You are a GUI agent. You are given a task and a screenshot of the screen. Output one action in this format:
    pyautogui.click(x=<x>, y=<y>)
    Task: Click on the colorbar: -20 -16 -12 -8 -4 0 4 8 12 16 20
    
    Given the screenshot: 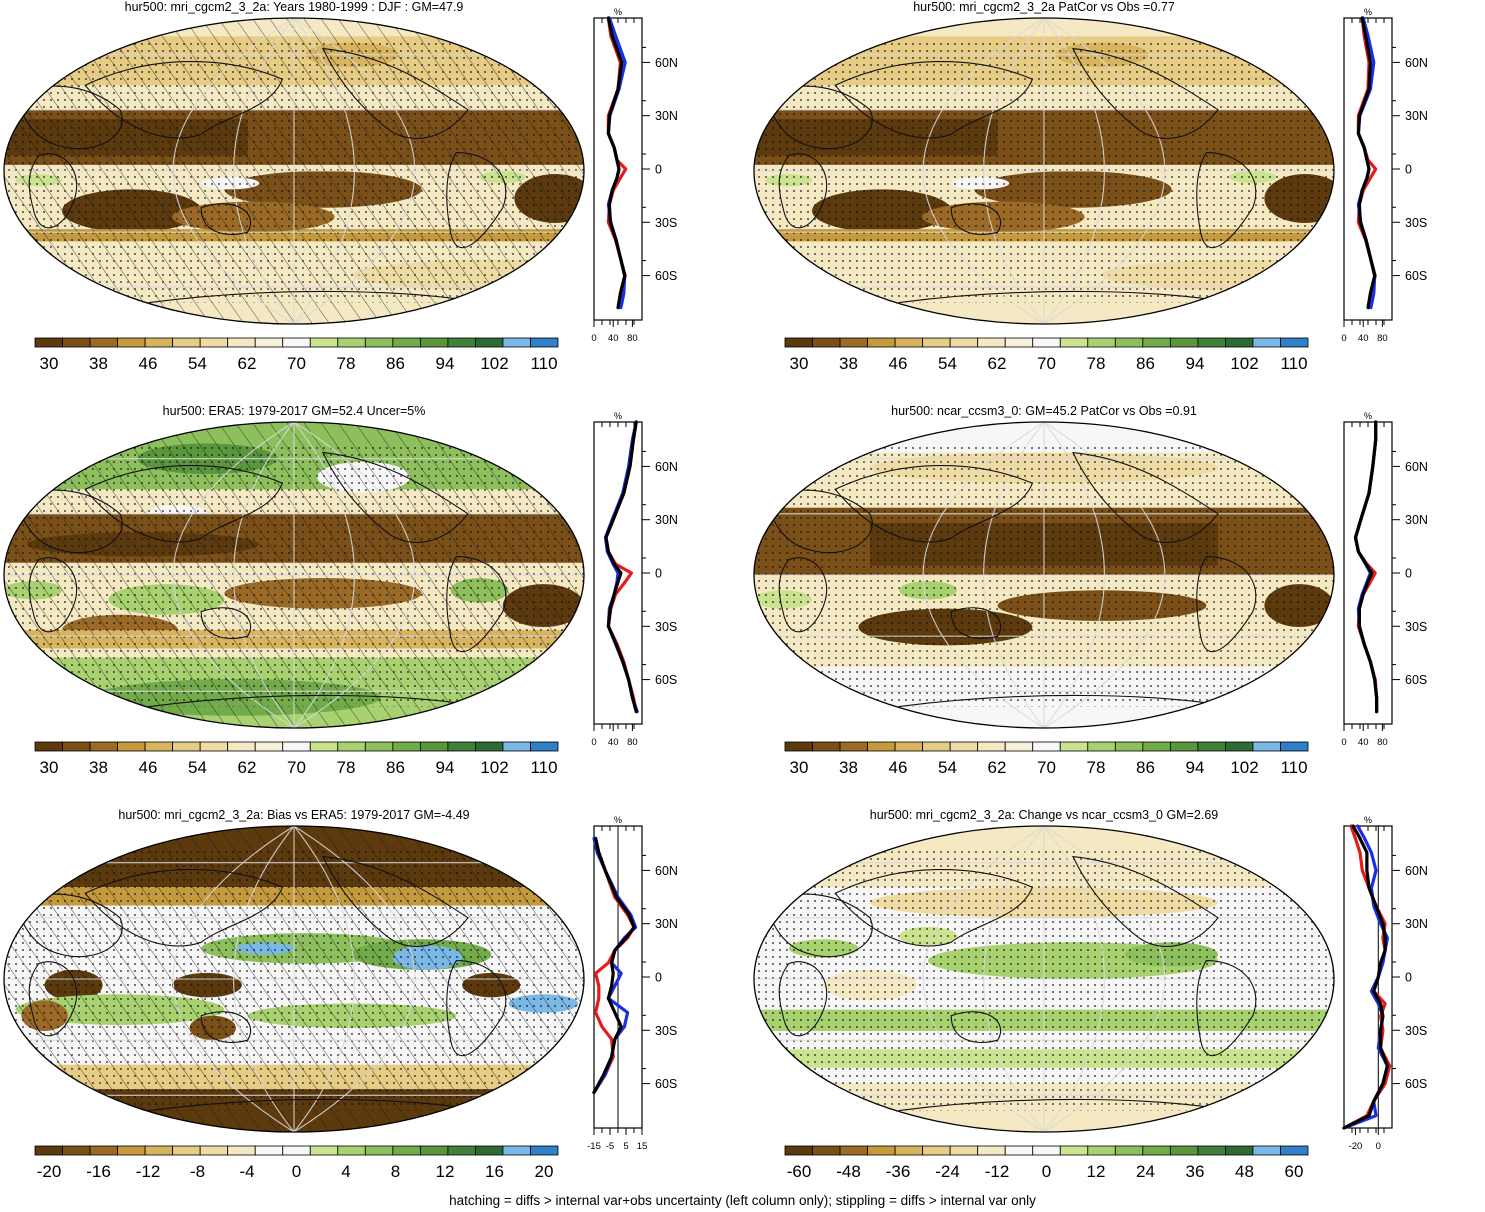 What is the action you would take?
    pyautogui.click(x=296, y=1163)
    